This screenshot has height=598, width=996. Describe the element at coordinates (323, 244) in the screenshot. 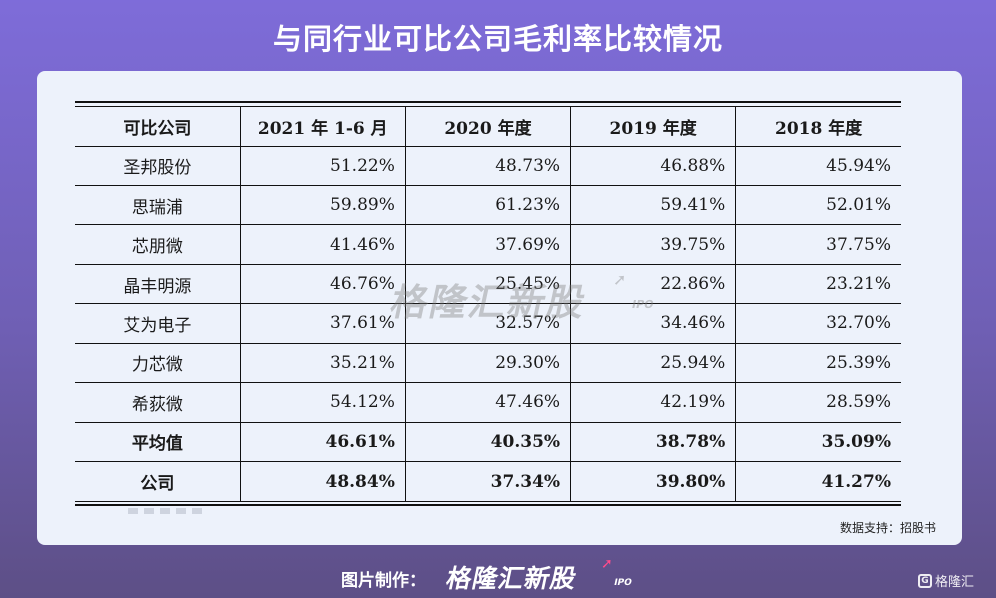

I see `gross-margin-cell: 41.46%` at that location.